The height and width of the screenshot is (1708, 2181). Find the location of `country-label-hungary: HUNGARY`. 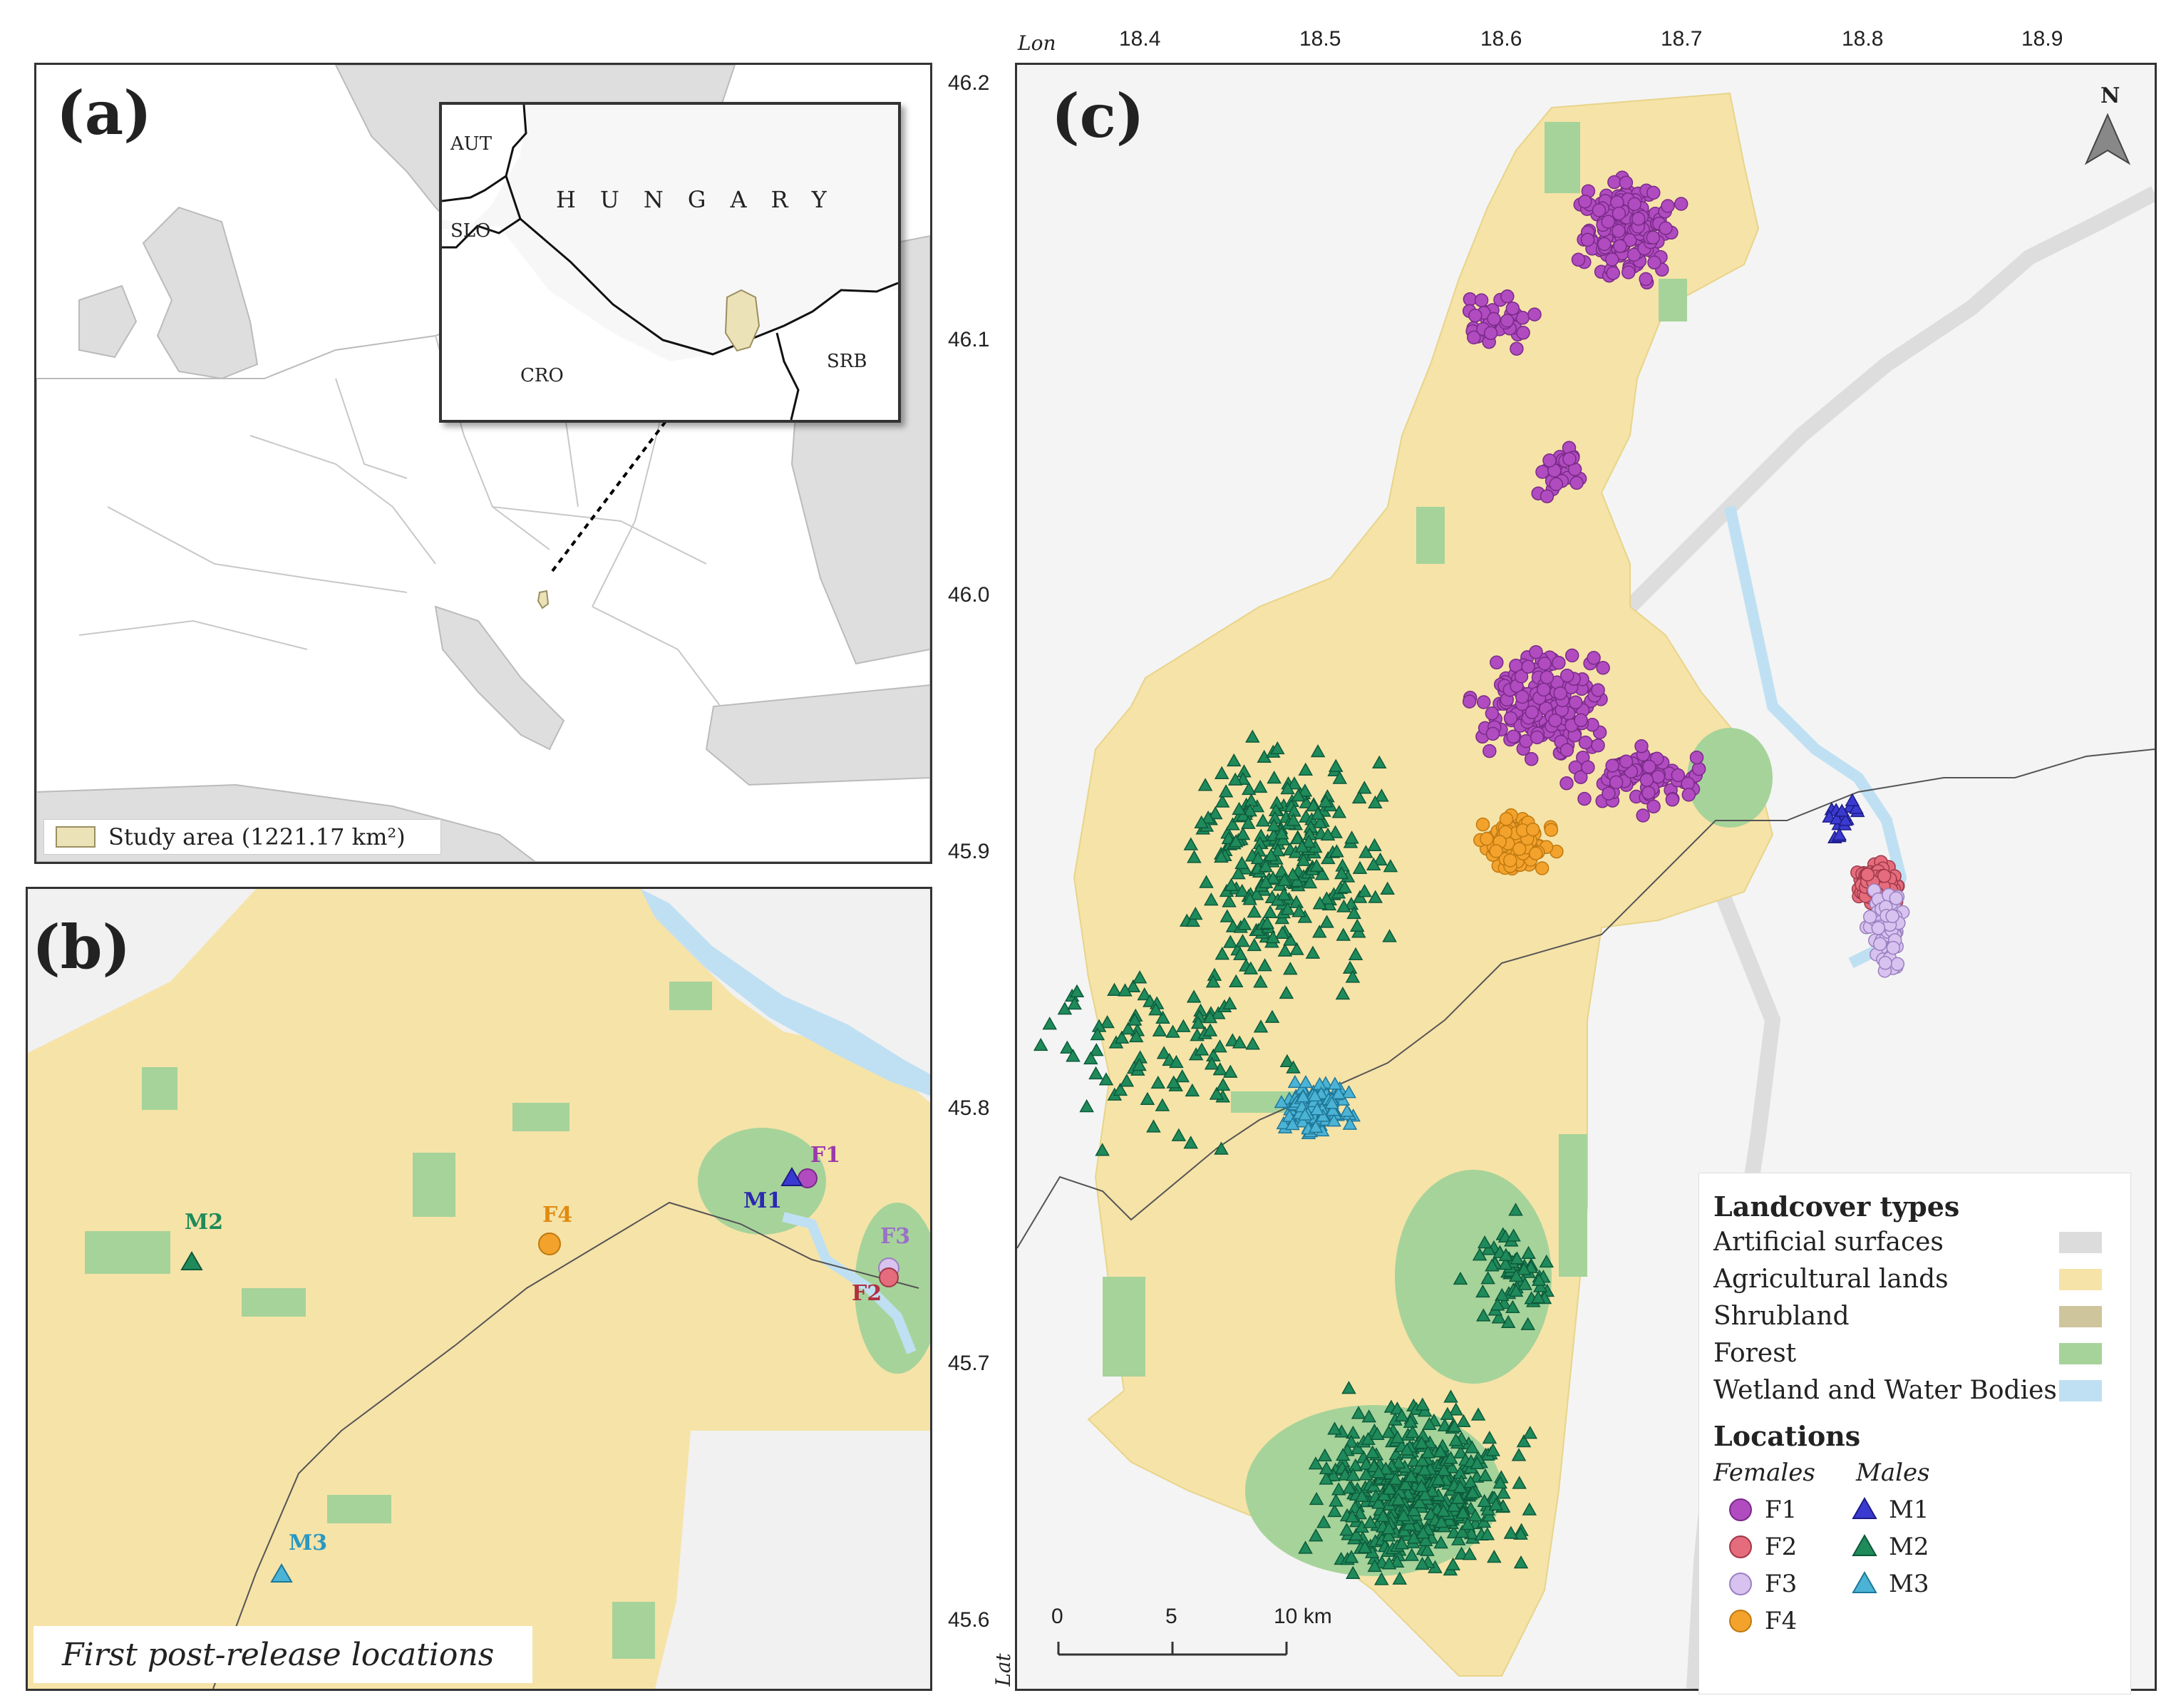

country-label-hungary: HUNGARY is located at coordinates (703, 199).